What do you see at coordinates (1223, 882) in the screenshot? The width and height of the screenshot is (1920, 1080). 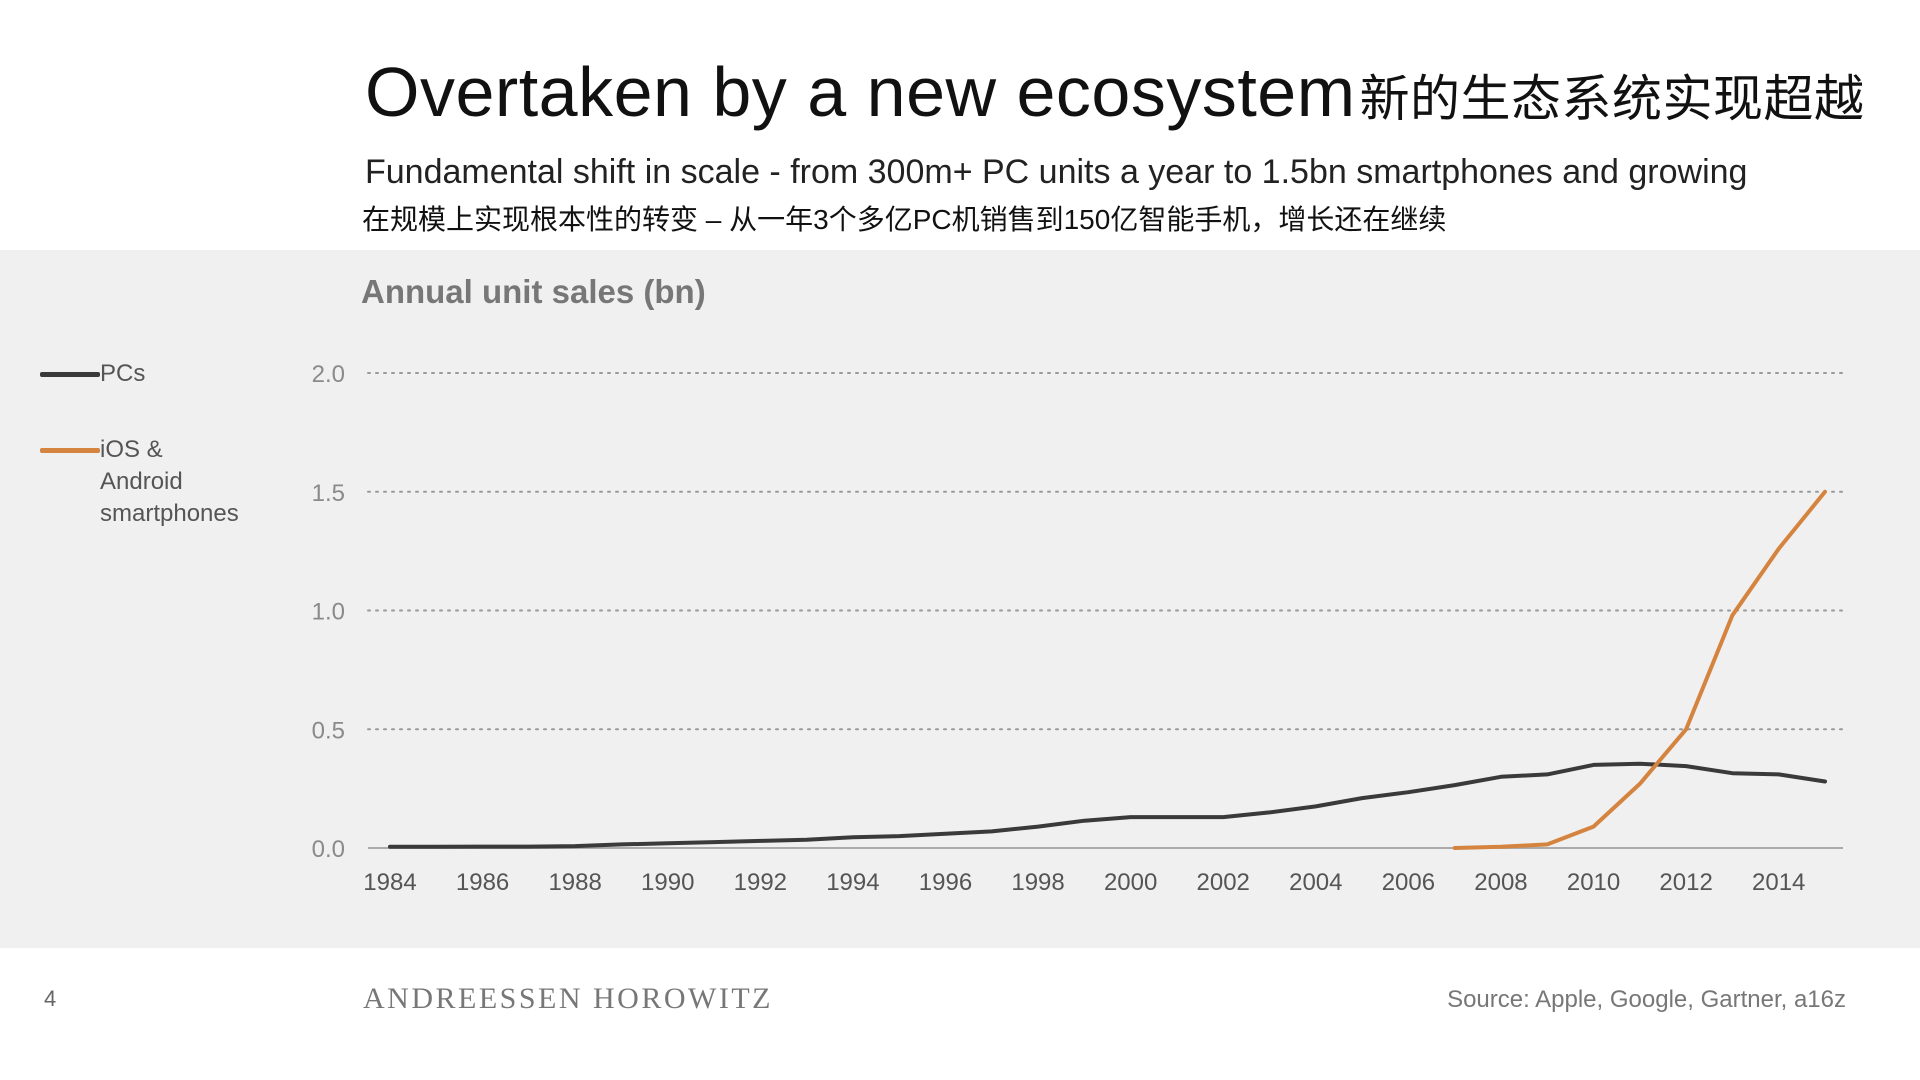 I see `x-tick-label-2002: 2002` at bounding box center [1223, 882].